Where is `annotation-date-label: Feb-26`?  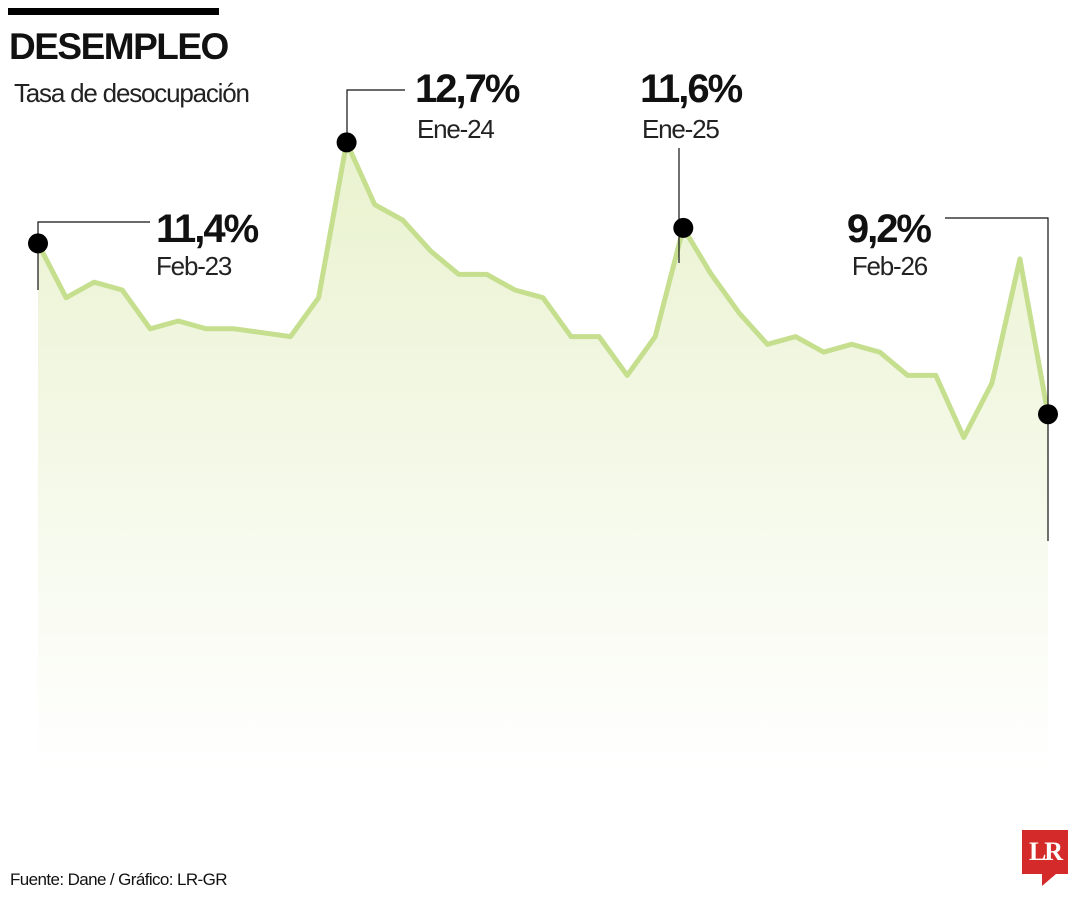 annotation-date-label: Feb-26 is located at coordinates (890, 266).